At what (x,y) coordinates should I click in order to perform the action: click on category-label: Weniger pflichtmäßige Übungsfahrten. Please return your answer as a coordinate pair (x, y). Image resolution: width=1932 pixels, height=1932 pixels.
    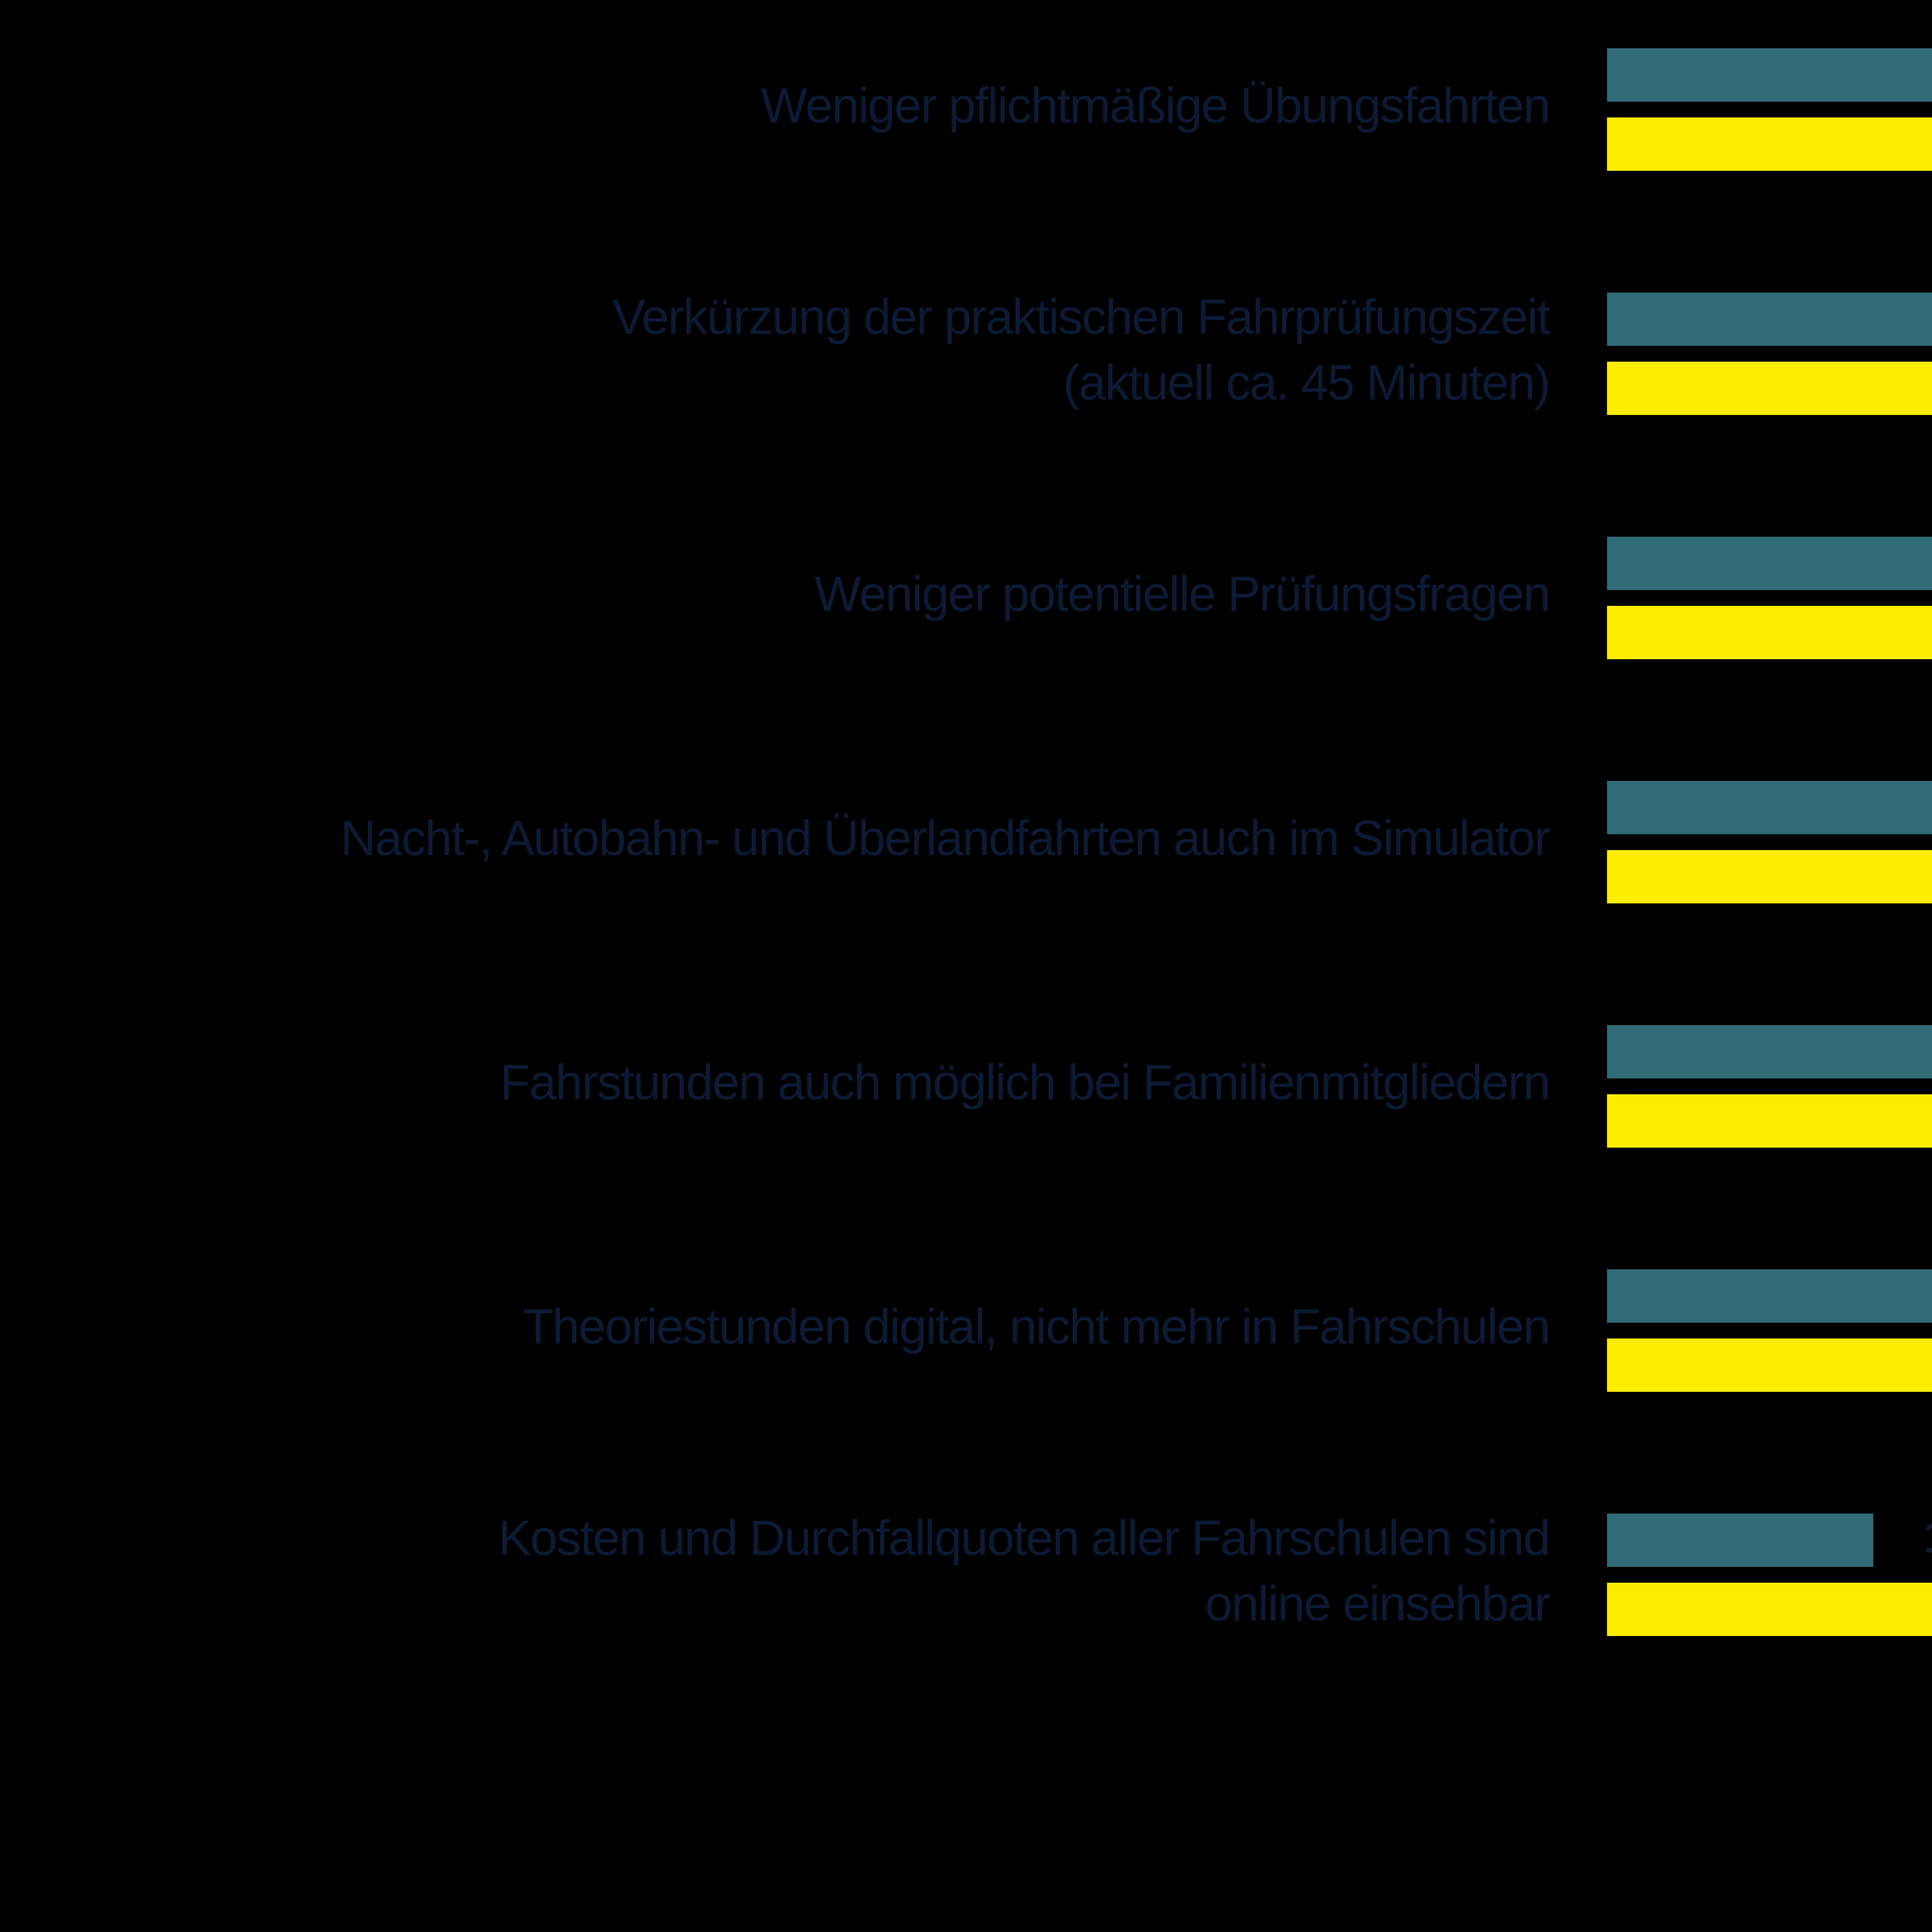
    Looking at the image, I should click on (797, 106).